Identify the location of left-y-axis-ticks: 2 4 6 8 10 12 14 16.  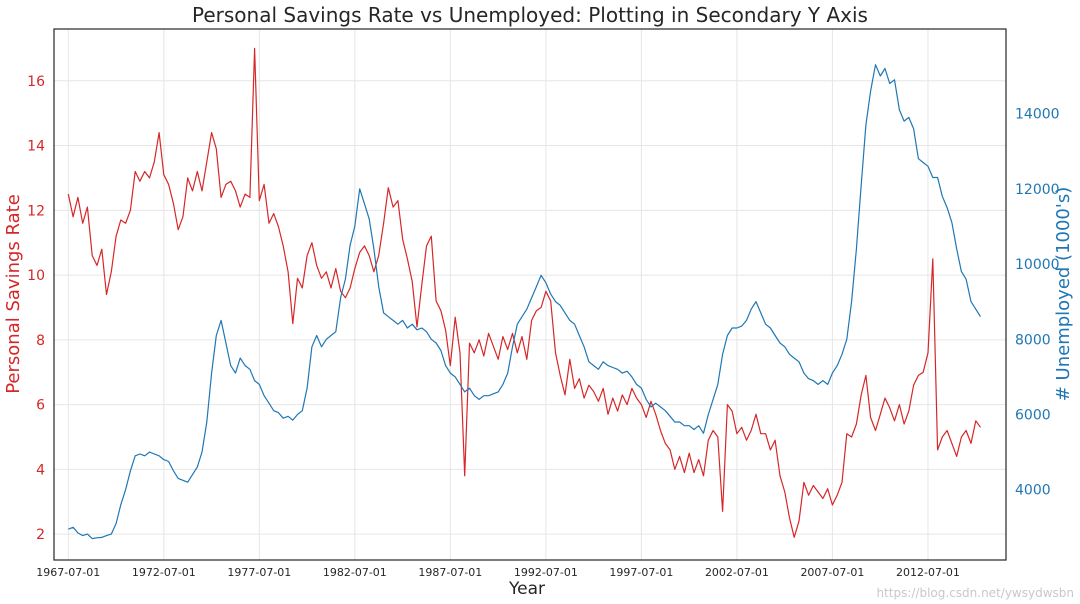
(36, 308).